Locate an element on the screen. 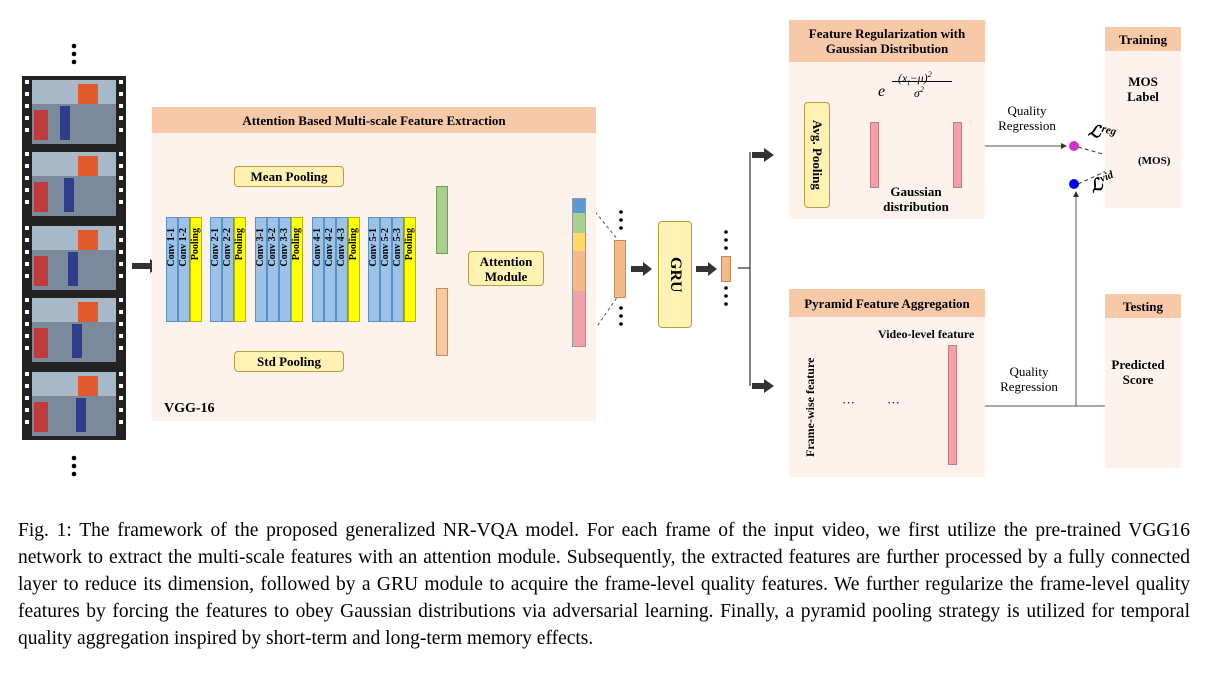 Image resolution: width=1209 pixels, height=690 pixels. video-level-feature is located at coordinates (952, 405).